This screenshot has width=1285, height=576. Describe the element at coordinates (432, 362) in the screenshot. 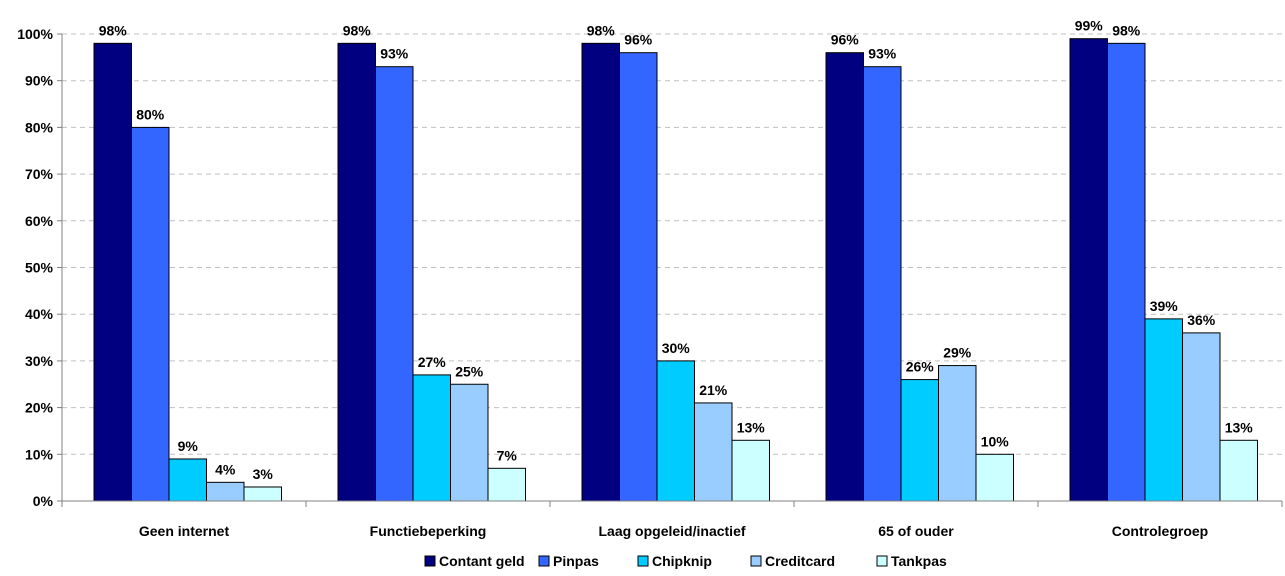

I see `data-label: 27%` at that location.